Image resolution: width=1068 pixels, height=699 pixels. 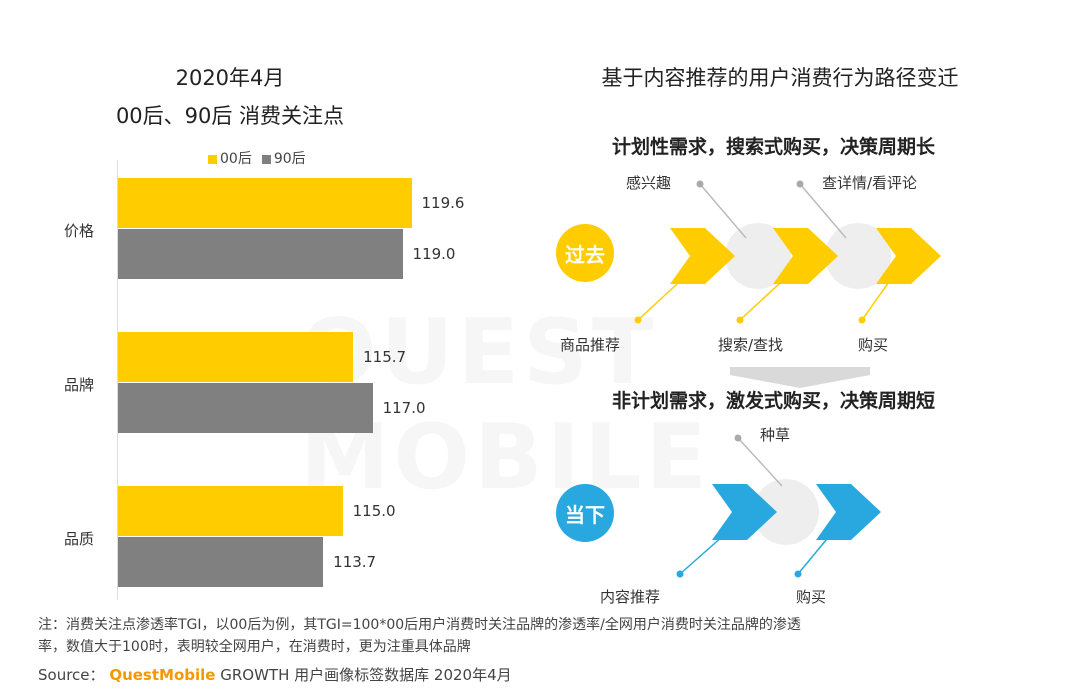 I want to click on past-flow, so click(x=787, y=252).